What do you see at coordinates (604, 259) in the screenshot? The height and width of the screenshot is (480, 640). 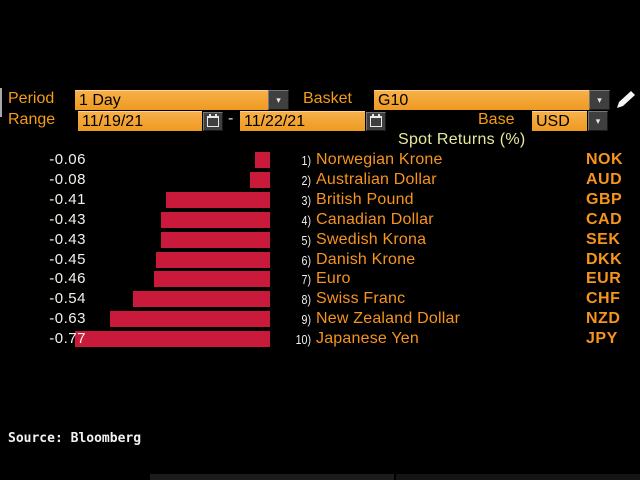 I see `currency-code: DKK` at bounding box center [604, 259].